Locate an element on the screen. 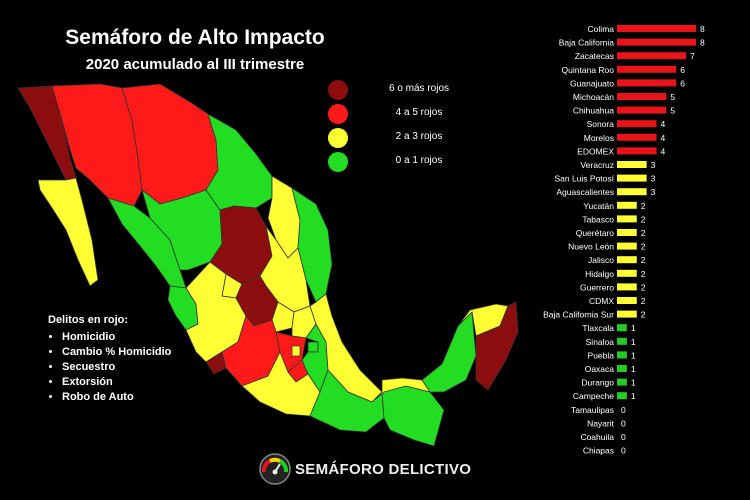 Image resolution: width=750 pixels, height=500 pixels. map-state-tlaxcala is located at coordinates (313, 347).